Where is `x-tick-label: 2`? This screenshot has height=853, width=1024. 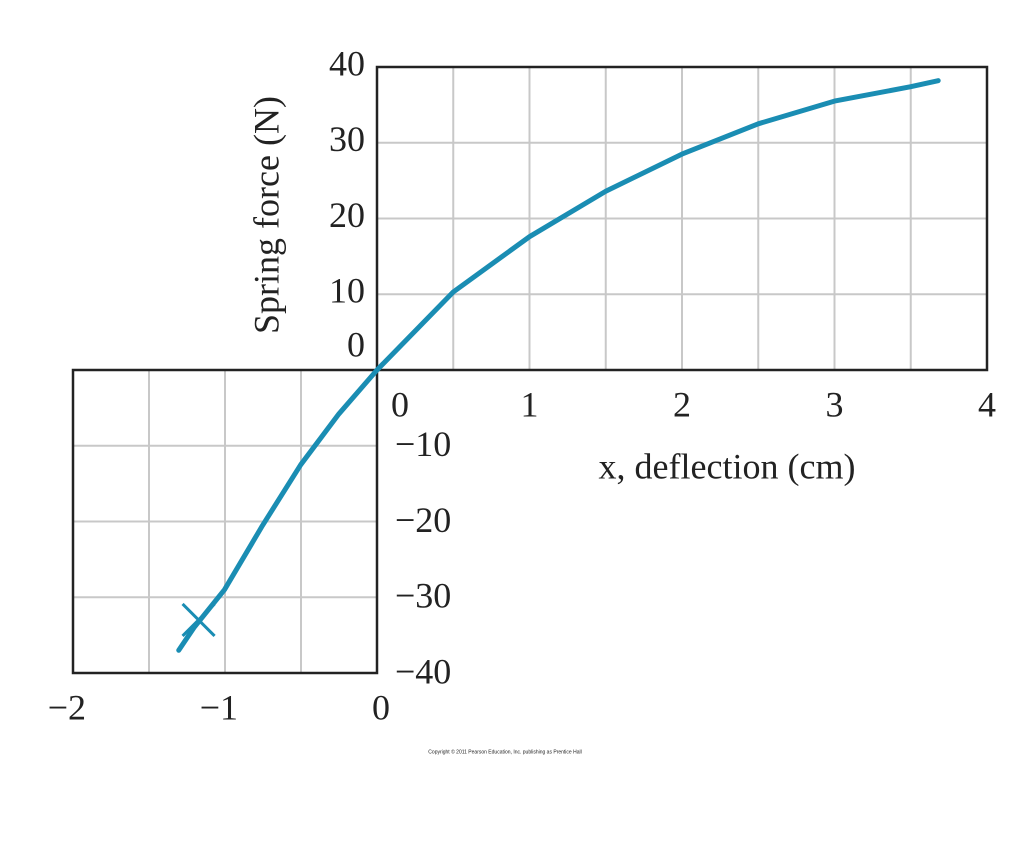 x-tick-label: 2 is located at coordinates (682, 404).